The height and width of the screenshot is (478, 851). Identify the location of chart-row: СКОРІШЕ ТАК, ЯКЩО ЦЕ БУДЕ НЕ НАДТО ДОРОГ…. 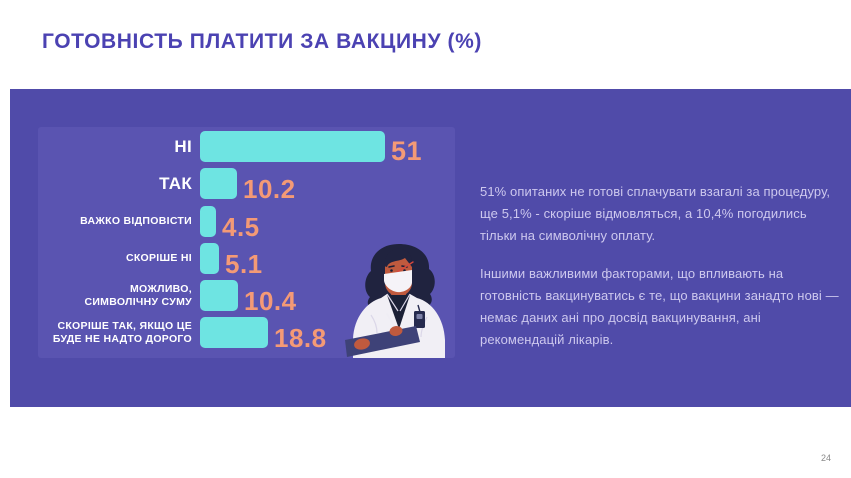
(246, 335).